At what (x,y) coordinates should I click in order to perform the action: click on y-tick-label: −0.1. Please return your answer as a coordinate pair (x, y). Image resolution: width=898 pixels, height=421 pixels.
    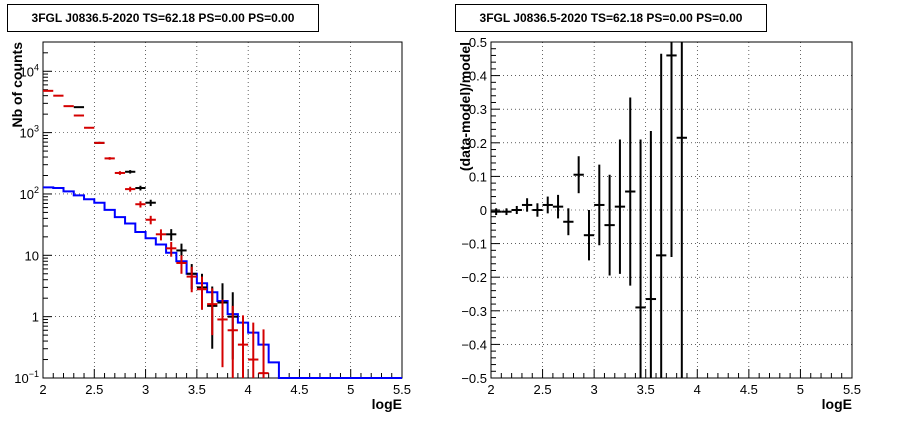
    Looking at the image, I should click on (474, 244).